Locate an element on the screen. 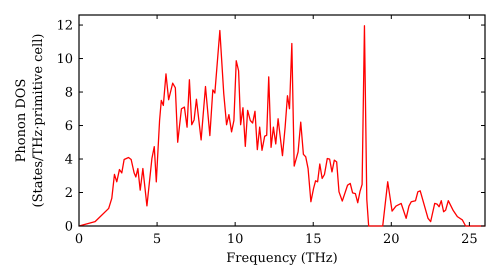 The width and height of the screenshot is (500, 280). y-tick-label: 2 is located at coordinates (68, 194).